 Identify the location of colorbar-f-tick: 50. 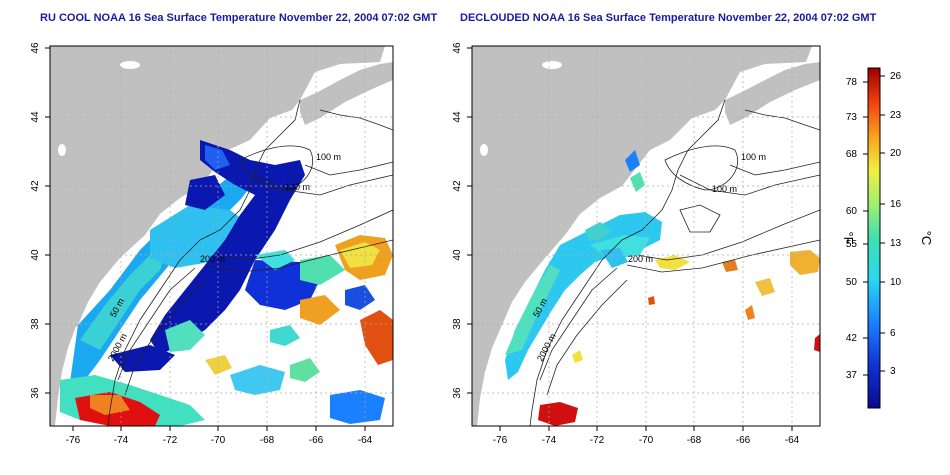
(852, 282).